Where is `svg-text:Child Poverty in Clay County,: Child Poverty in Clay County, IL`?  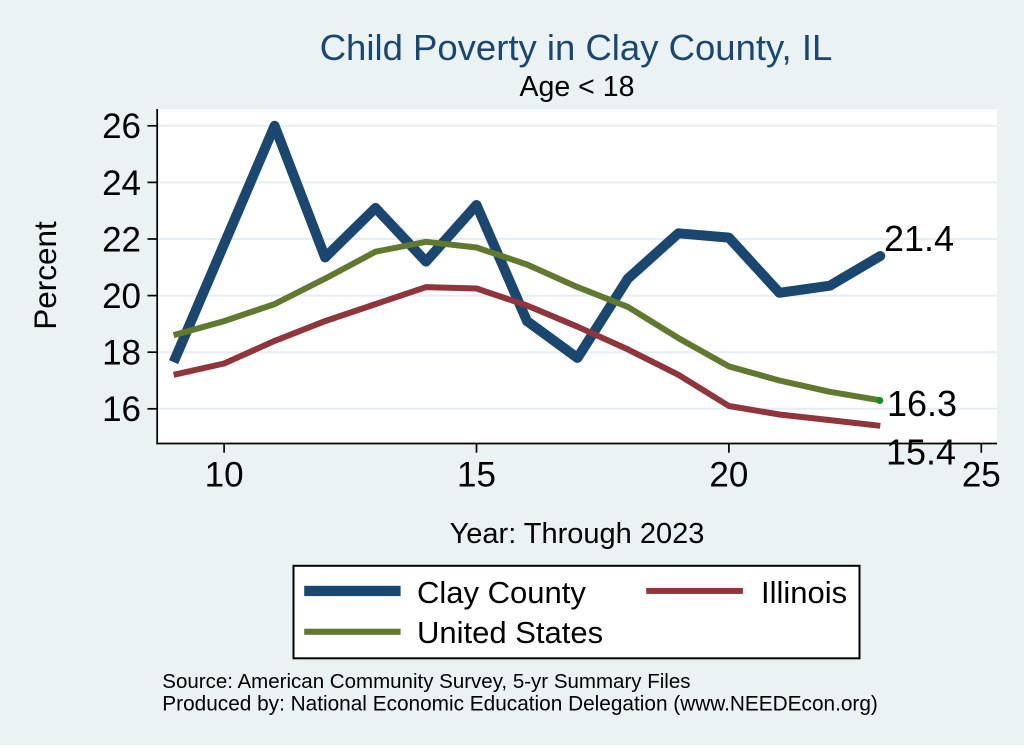
svg-text:Child Poverty in Clay County,: Child Poverty in Clay County, IL is located at coordinates (576, 47).